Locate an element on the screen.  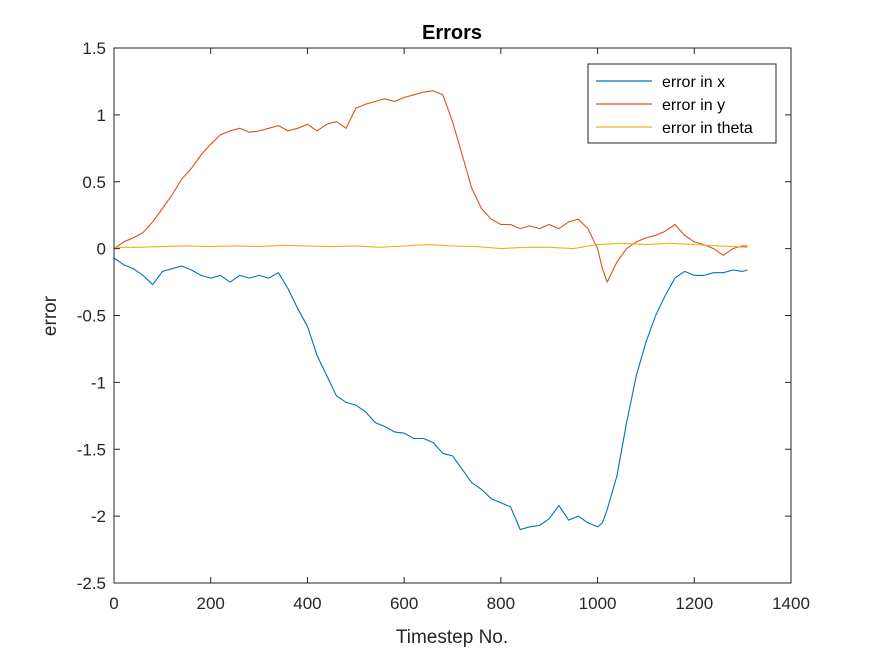
x-tick-label: 0 is located at coordinates (113, 603).